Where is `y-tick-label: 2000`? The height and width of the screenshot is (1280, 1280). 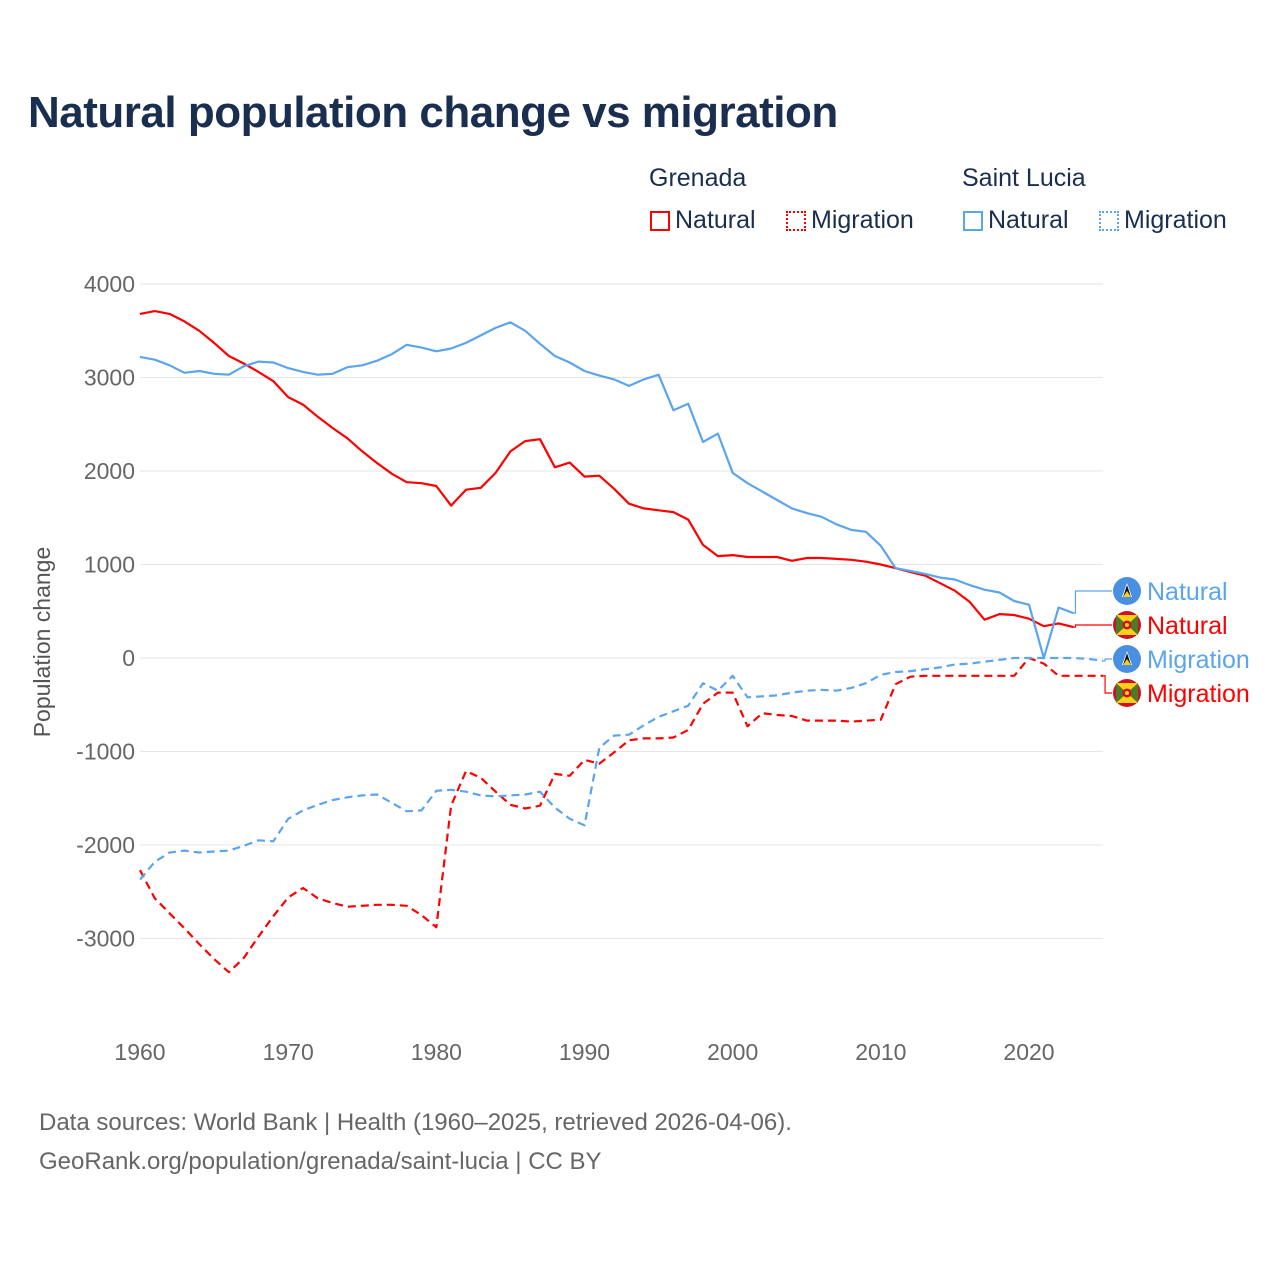
y-tick-label: 2000 is located at coordinates (109, 471).